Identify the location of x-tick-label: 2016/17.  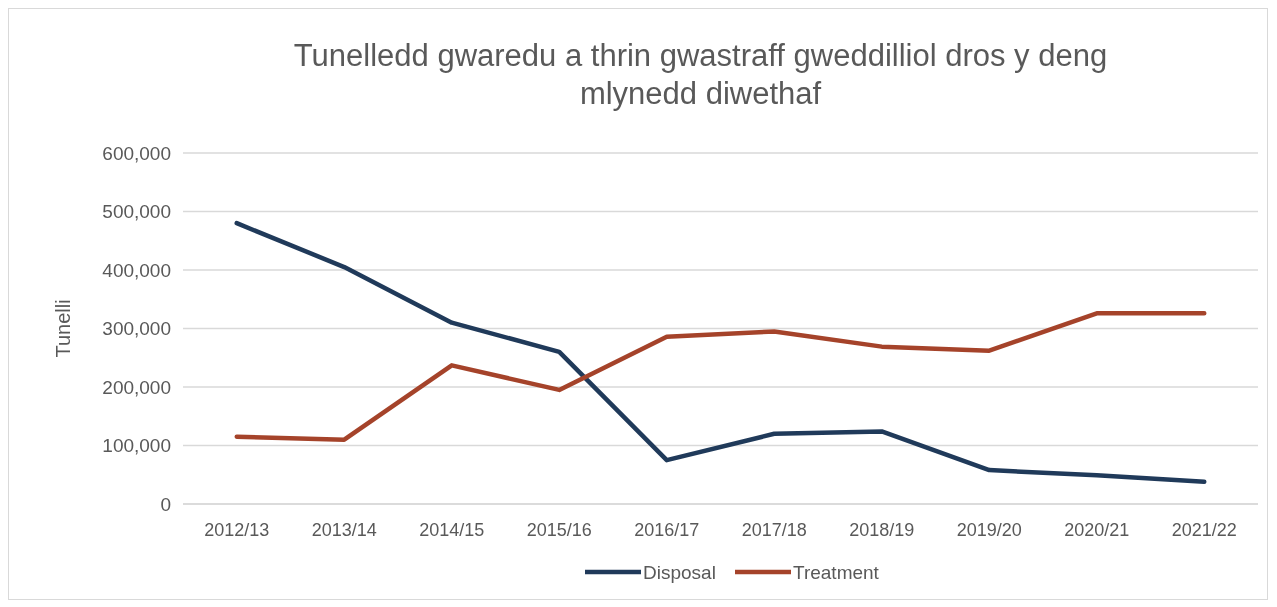
(667, 530).